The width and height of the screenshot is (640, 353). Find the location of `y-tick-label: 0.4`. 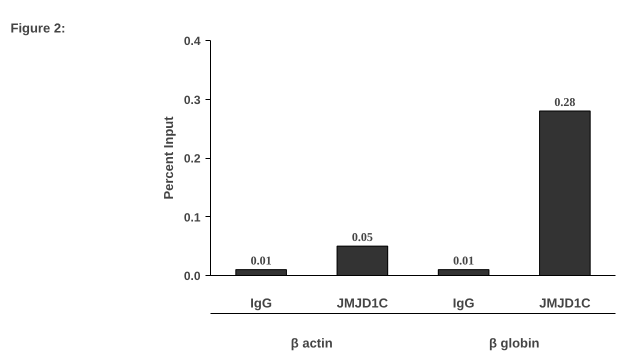

y-tick-label: 0.4 is located at coordinates (192, 41).